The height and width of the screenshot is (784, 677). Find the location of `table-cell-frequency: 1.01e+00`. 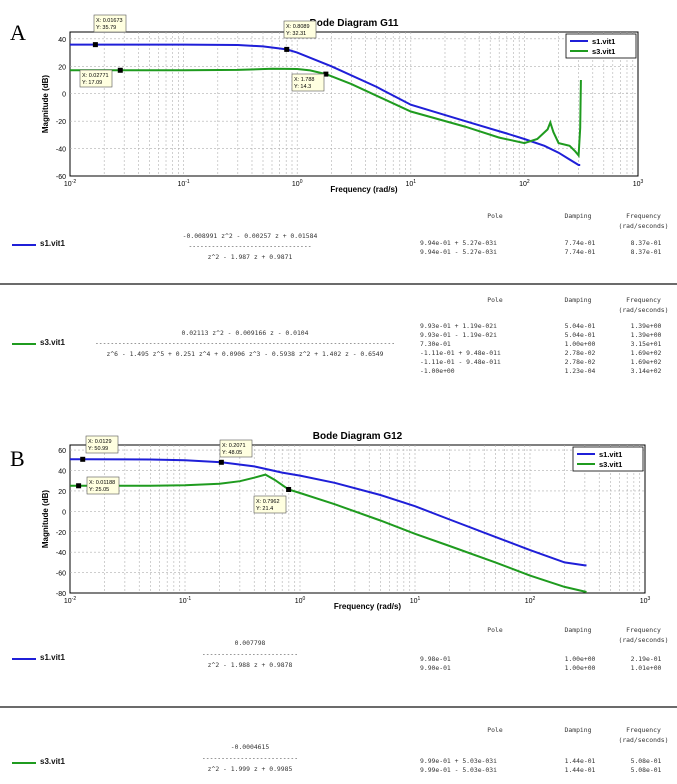

table-cell-frequency: 1.01e+00 is located at coordinates (646, 668).